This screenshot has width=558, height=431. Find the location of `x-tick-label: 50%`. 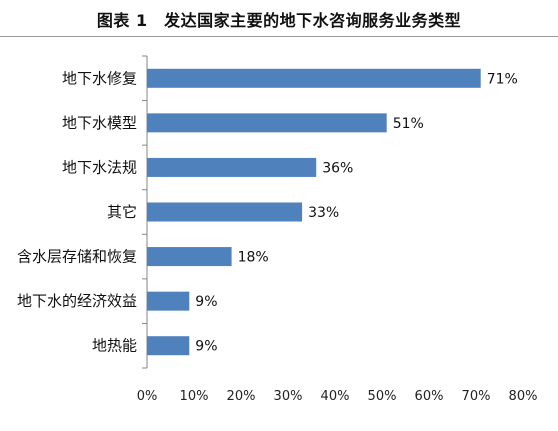

x-tick-label: 50% is located at coordinates (382, 396).